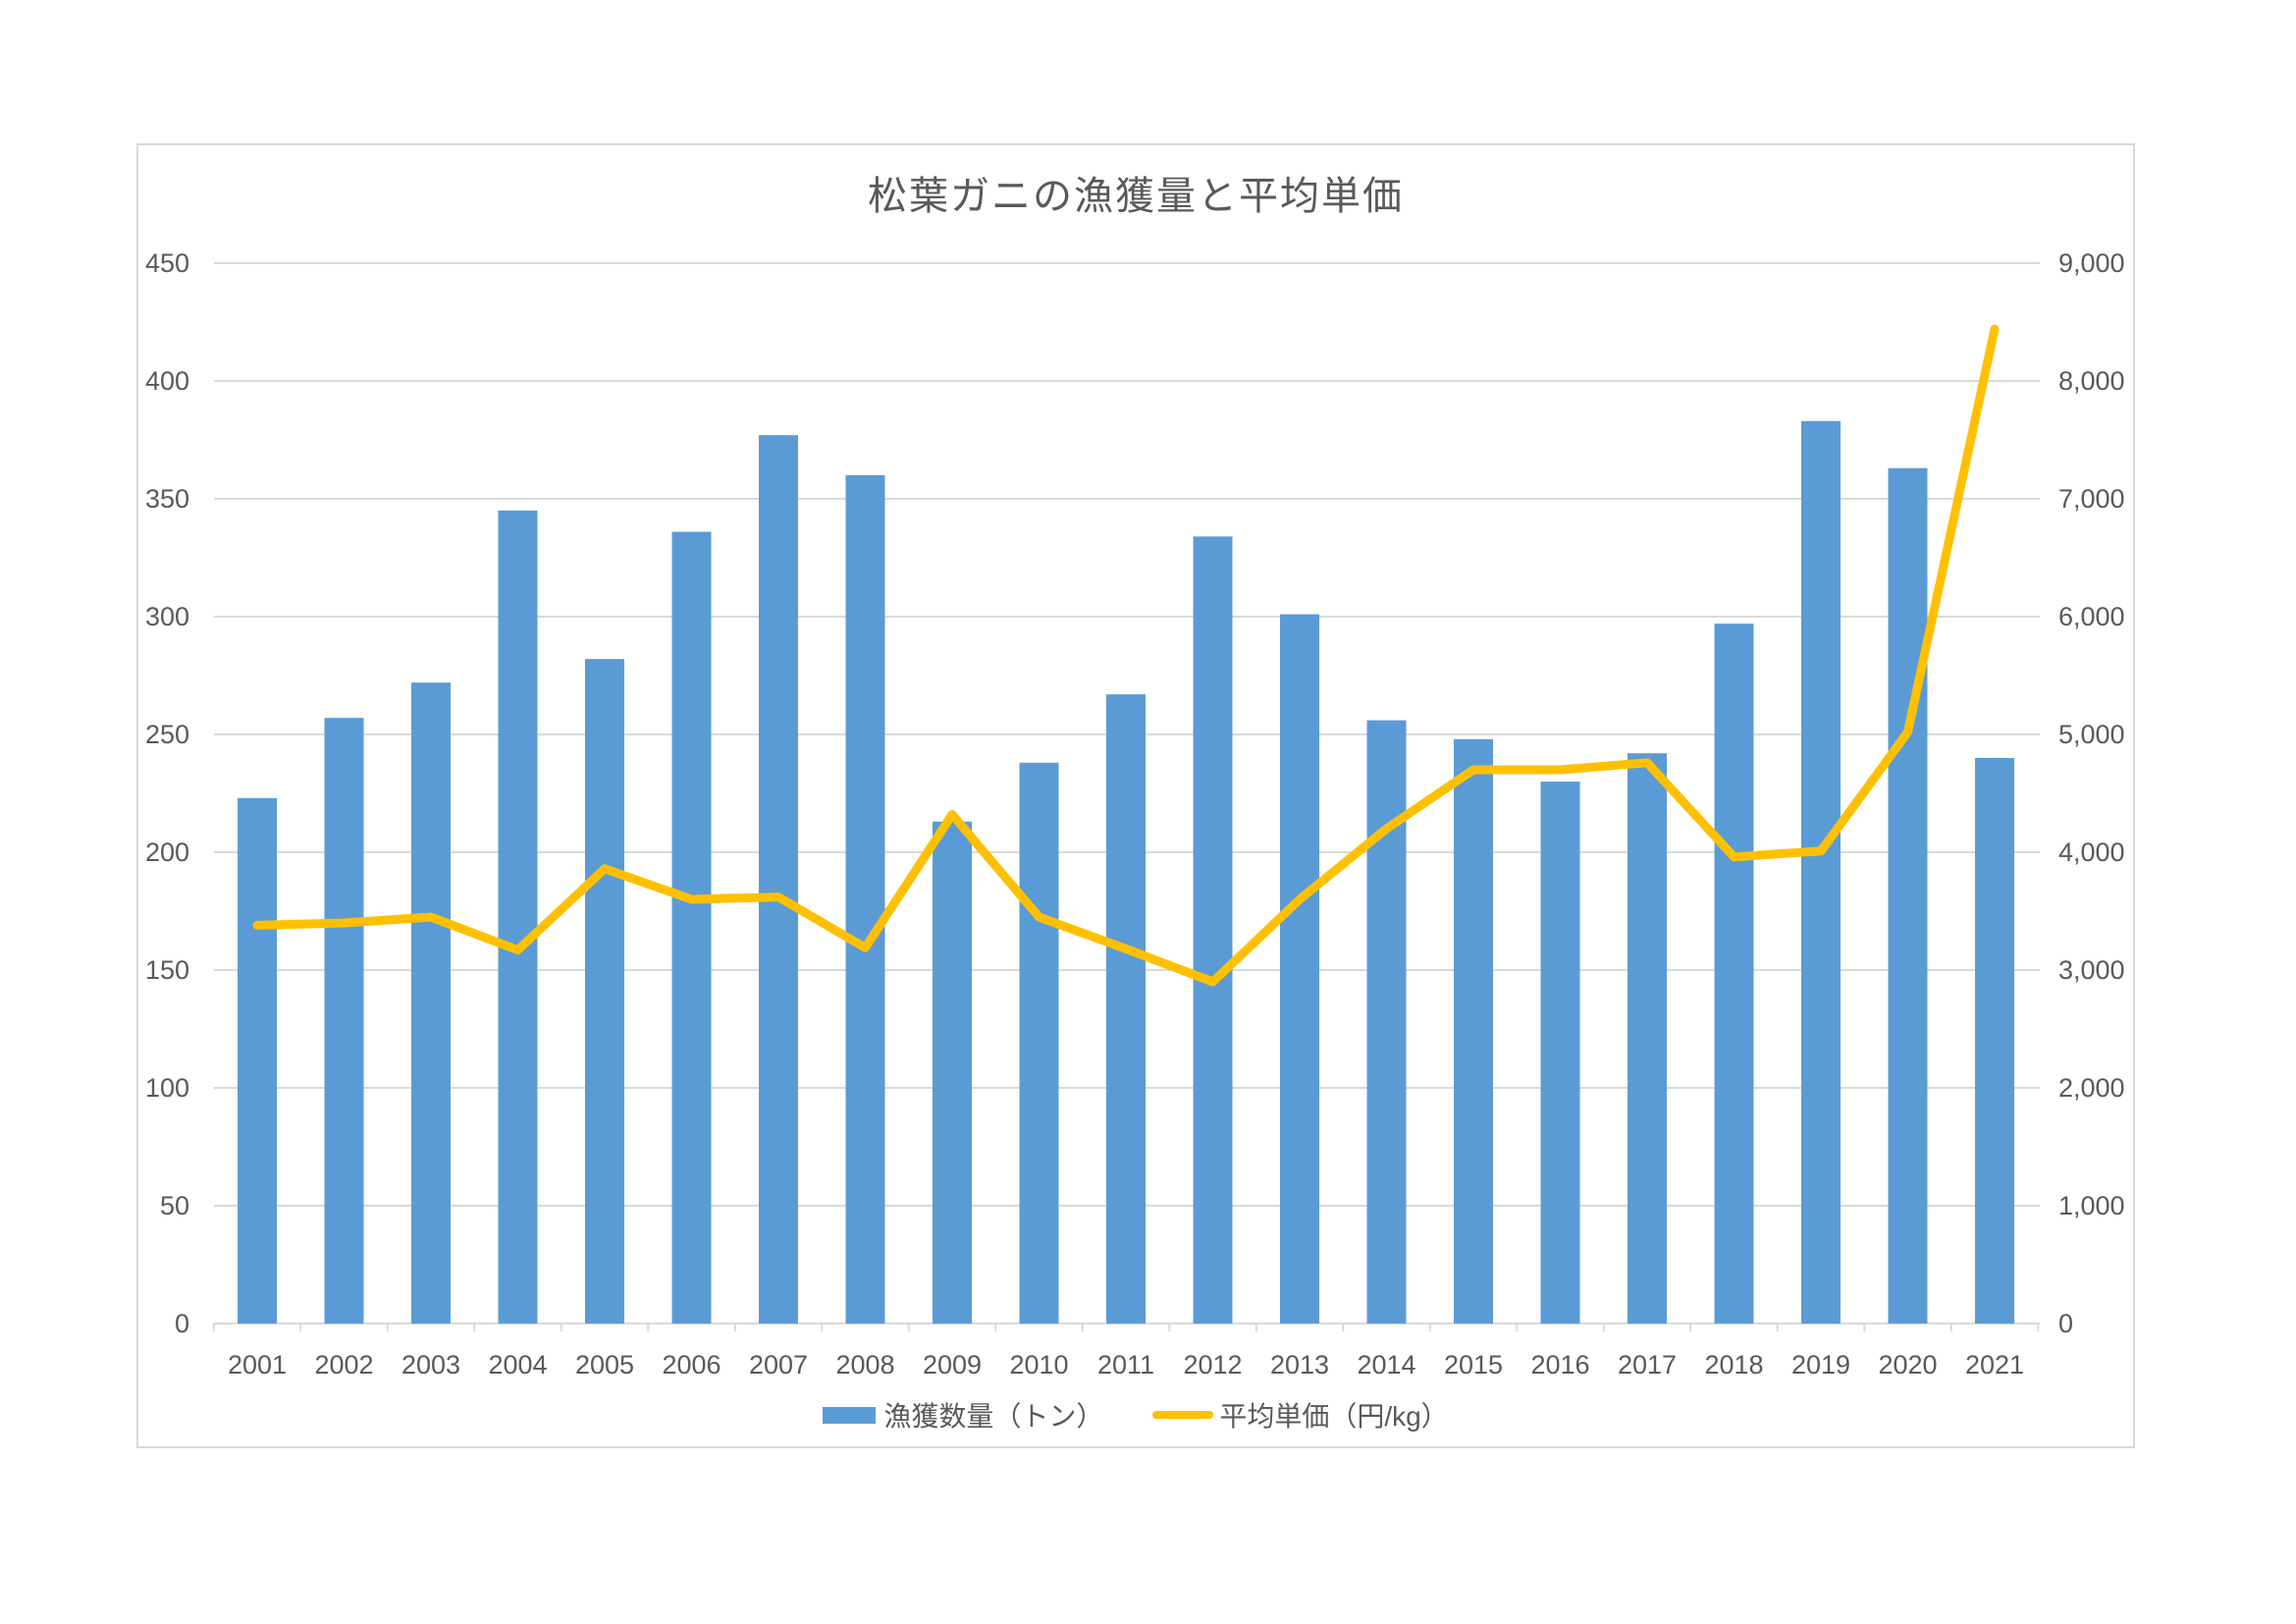 This screenshot has width=2296, height=1624. I want to click on bar-2002, so click(344, 1021).